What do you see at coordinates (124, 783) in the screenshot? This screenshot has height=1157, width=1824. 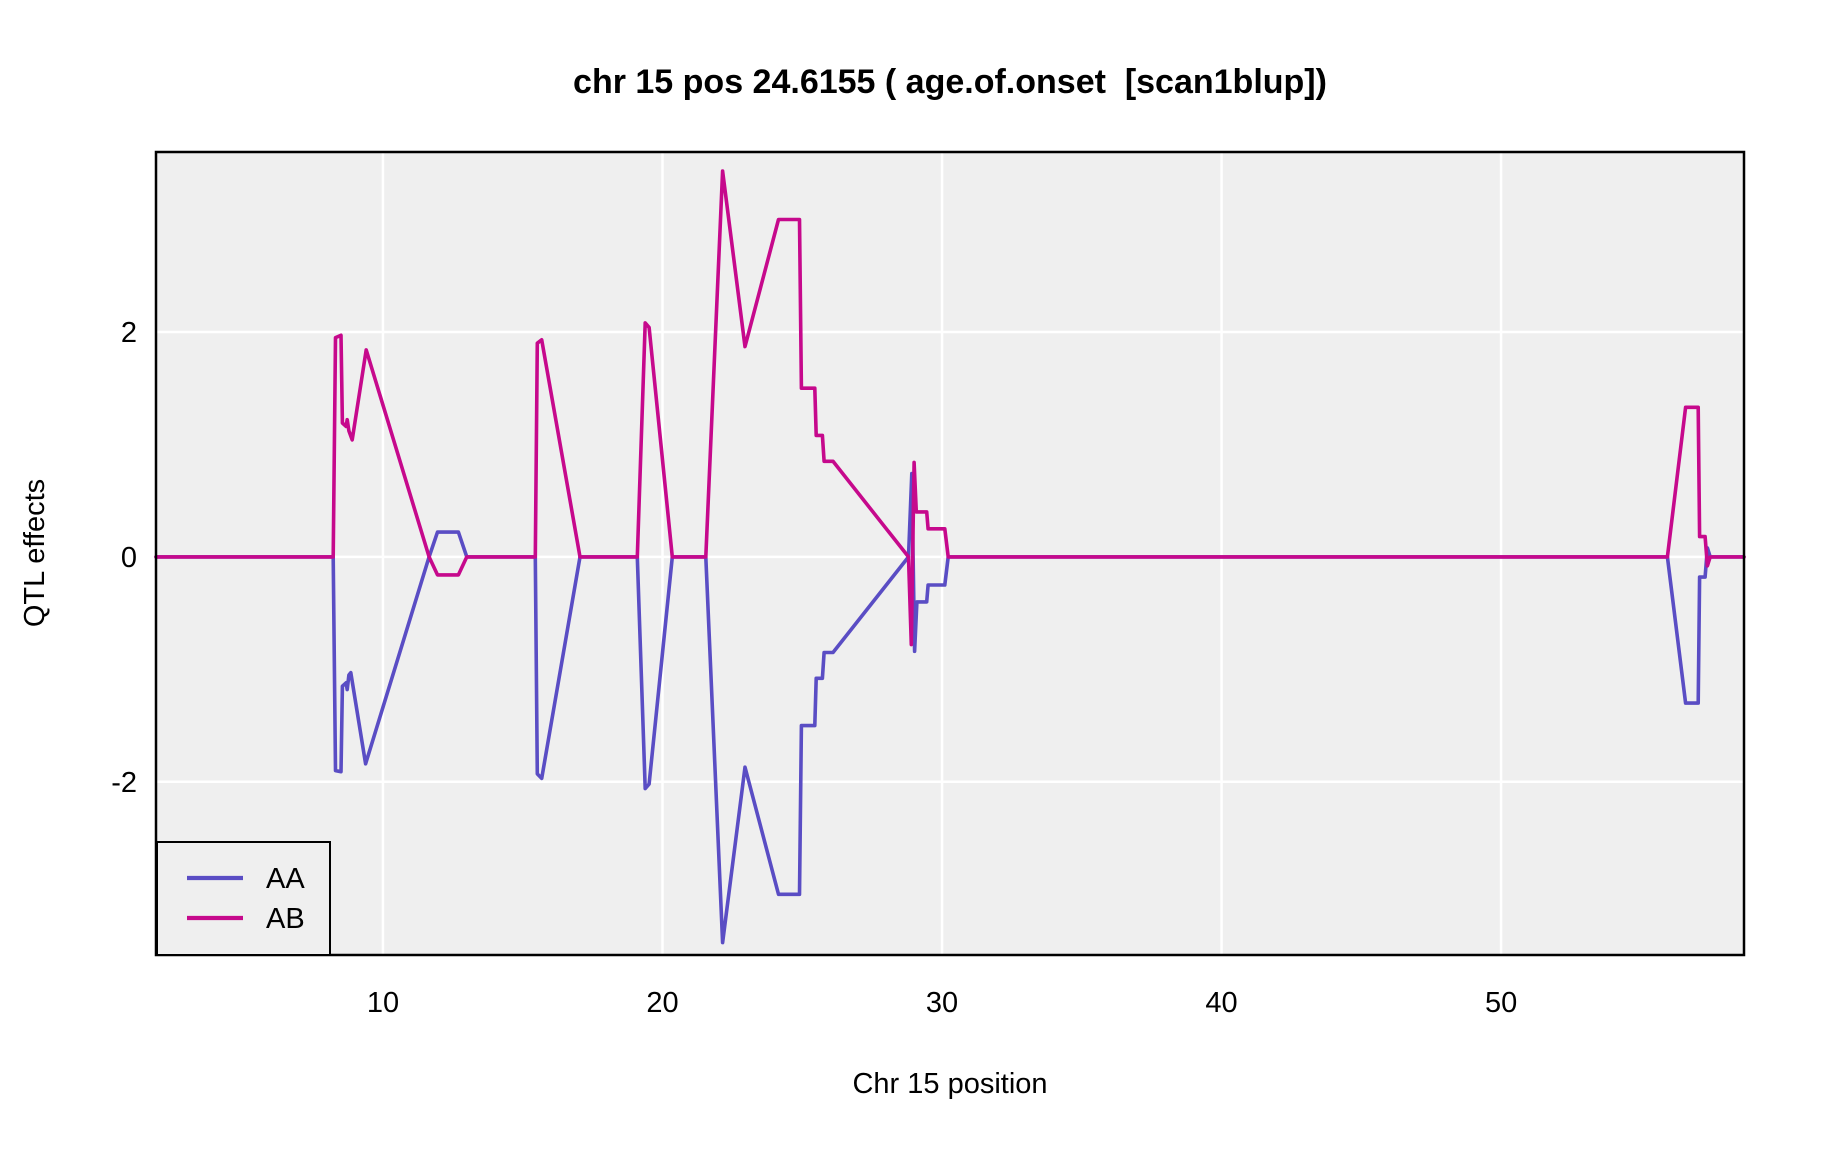 I see `y-tick-label: -2` at bounding box center [124, 783].